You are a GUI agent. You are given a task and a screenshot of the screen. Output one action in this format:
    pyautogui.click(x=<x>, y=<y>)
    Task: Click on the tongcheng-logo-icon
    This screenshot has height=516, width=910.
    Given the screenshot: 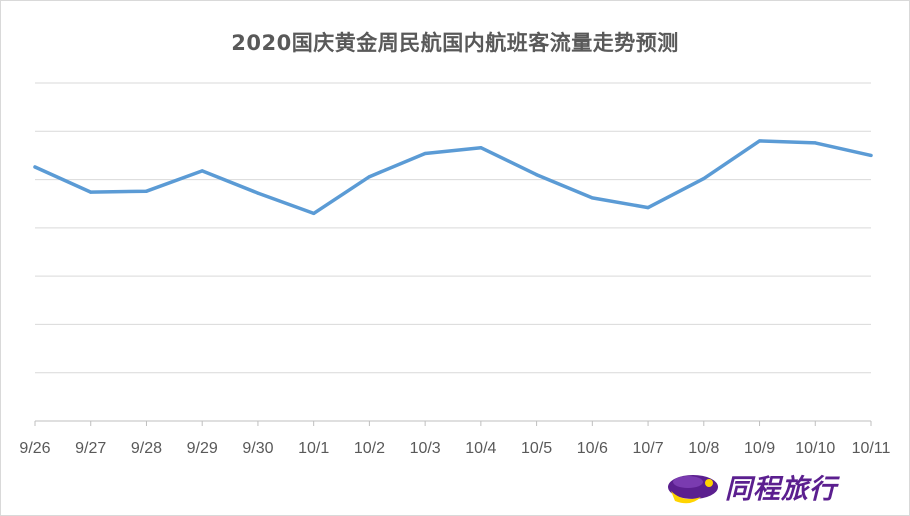 What is the action you would take?
    pyautogui.click(x=693, y=489)
    